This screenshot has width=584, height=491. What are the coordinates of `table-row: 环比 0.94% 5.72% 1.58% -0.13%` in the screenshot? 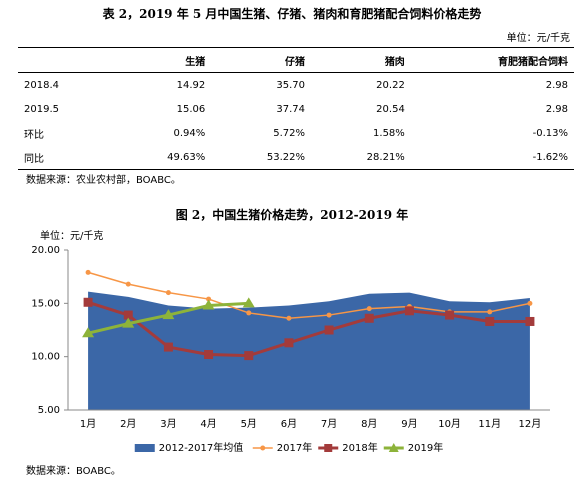 It's located at (296, 133).